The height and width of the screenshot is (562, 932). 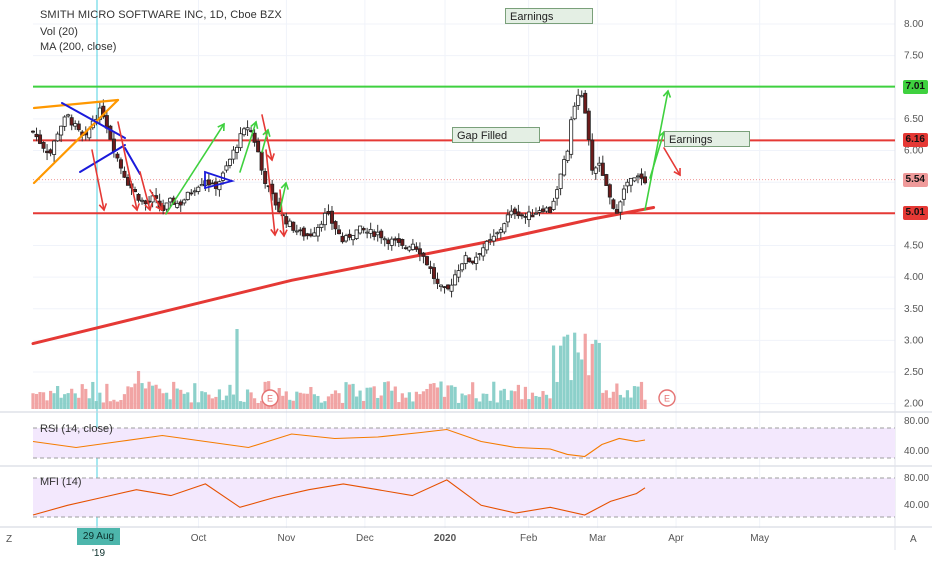 I want to click on price-tick-label: 4.50, so click(x=914, y=245).